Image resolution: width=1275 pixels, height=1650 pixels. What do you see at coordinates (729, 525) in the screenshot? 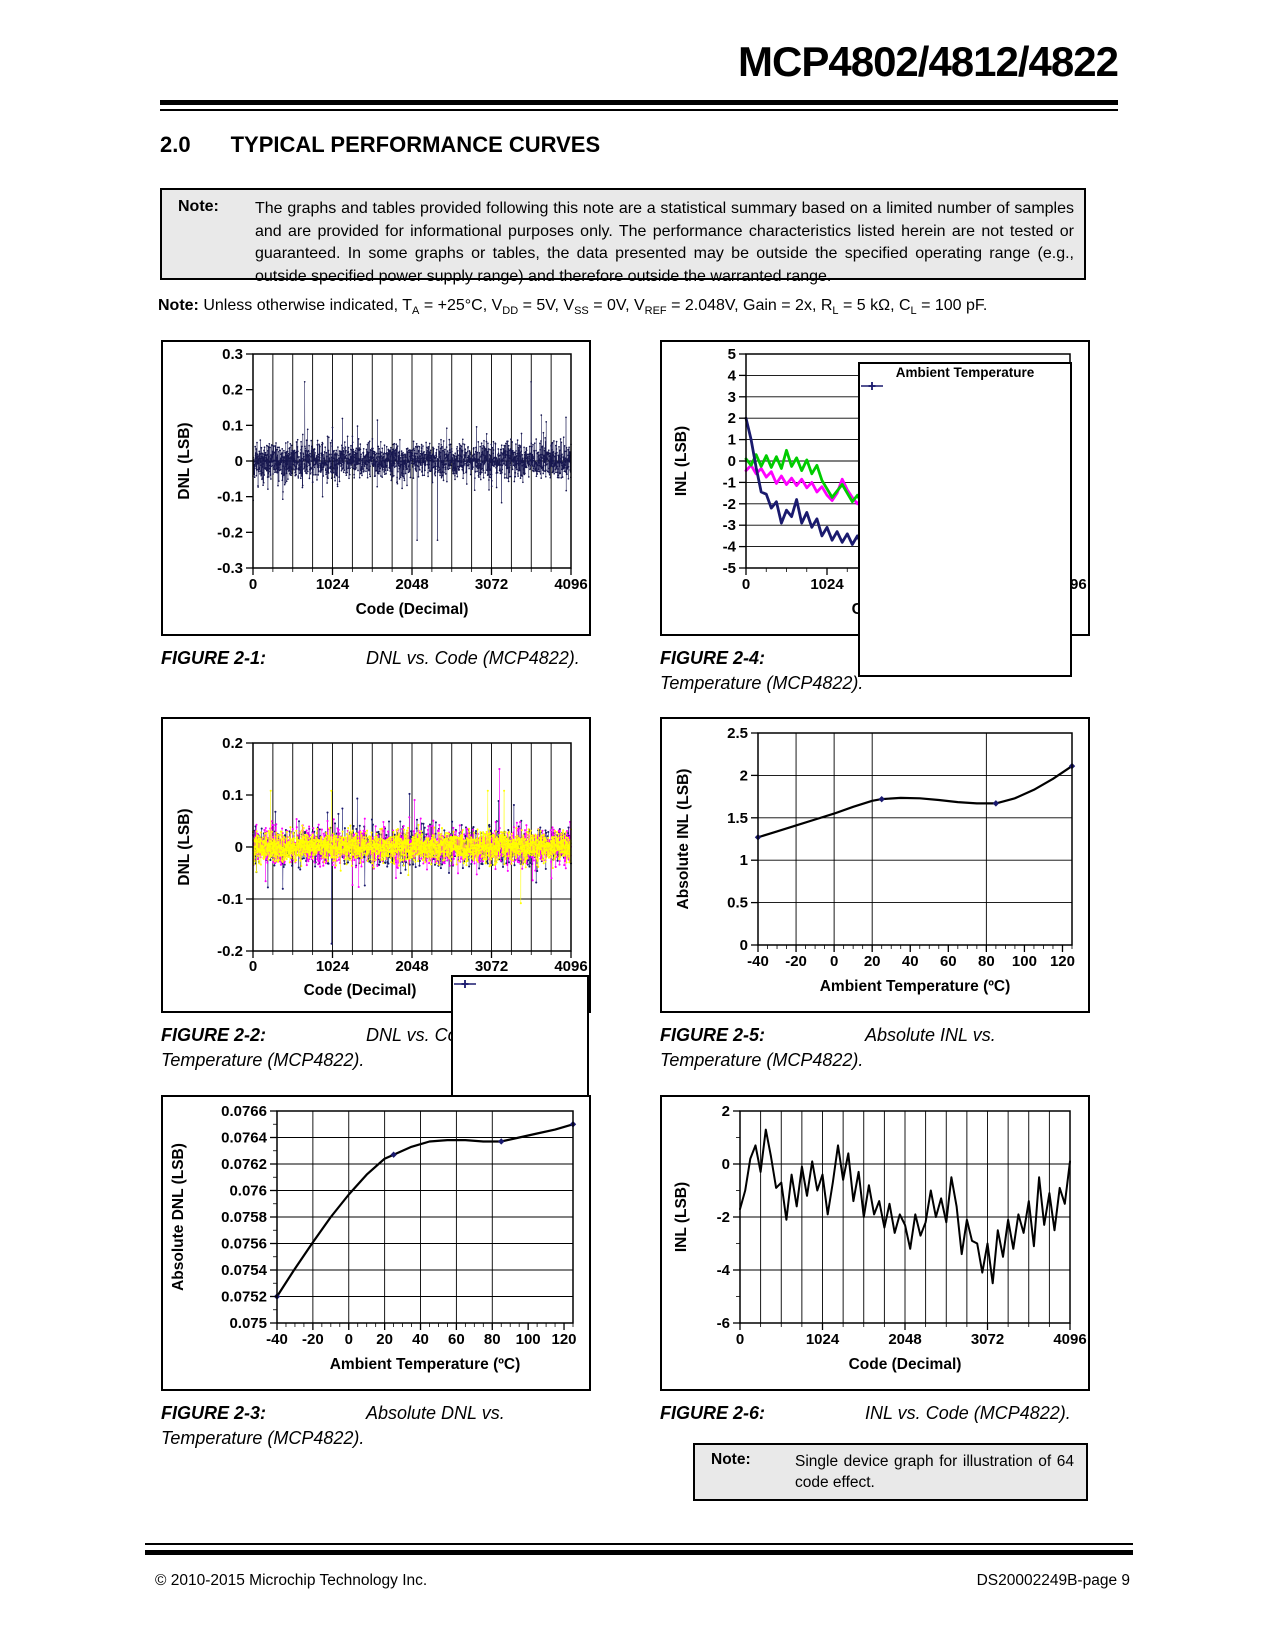
I see `svg-text: -3` at bounding box center [729, 525].